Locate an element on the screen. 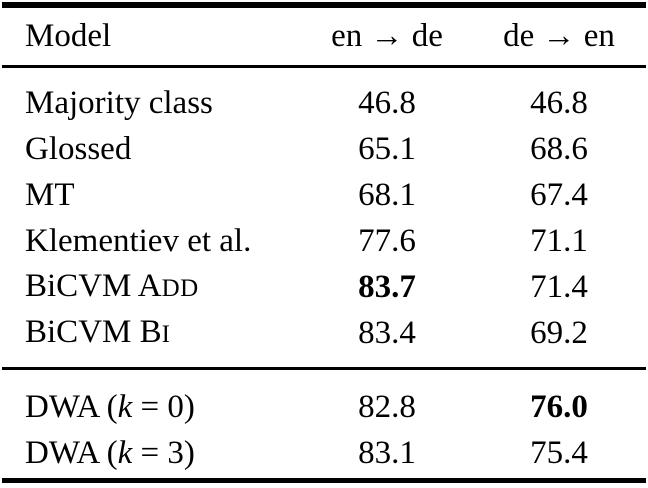 The width and height of the screenshot is (648, 488). model-name-part: DD is located at coordinates (180, 288).